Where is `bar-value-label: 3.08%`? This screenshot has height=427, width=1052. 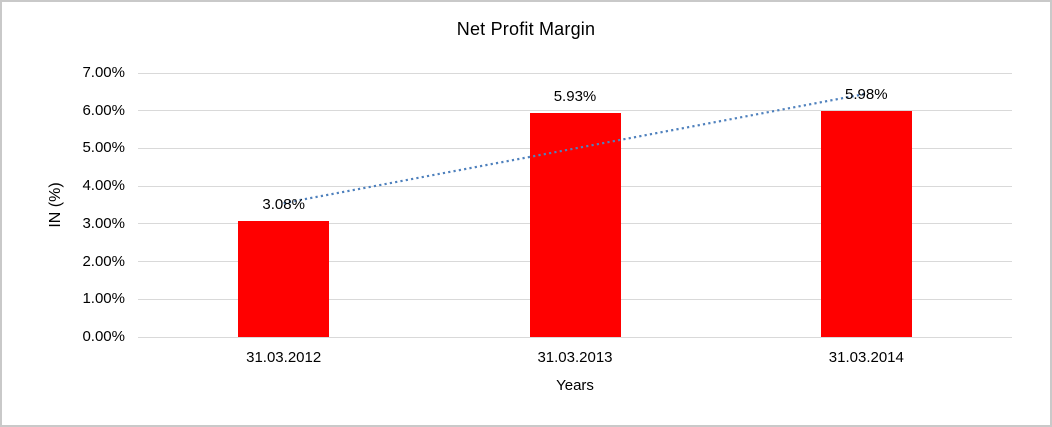 bar-value-label: 3.08% is located at coordinates (283, 204).